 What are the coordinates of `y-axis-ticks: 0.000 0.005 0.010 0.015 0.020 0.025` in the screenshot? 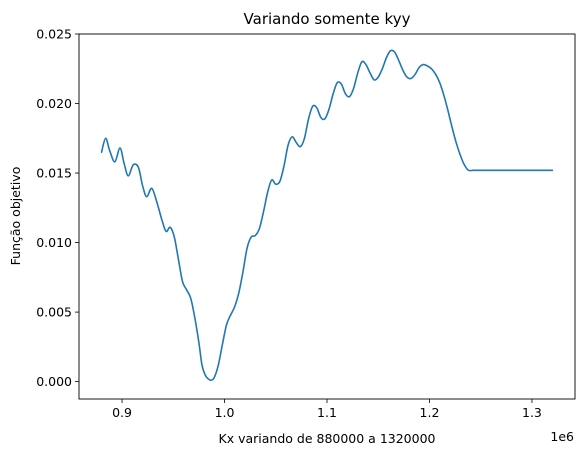 It's located at (57, 208).